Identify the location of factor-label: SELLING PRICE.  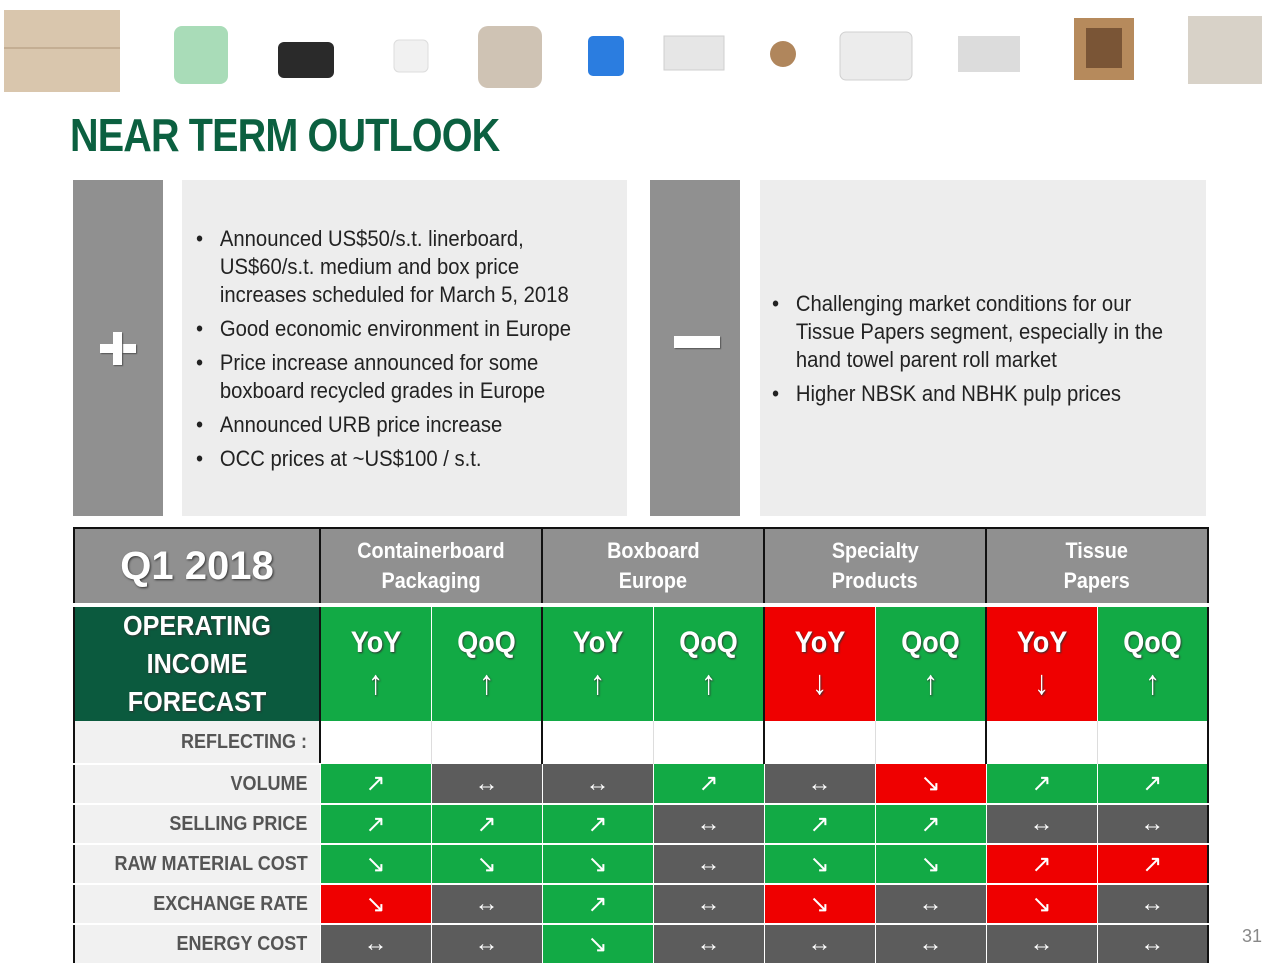
(197, 824).